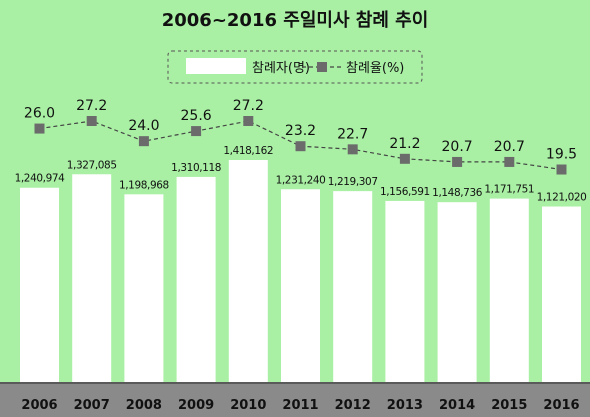 The width and height of the screenshot is (590, 417). Describe the element at coordinates (40, 179) in the screenshot. I see `bar-value-label-2006: 1,240,974` at that location.